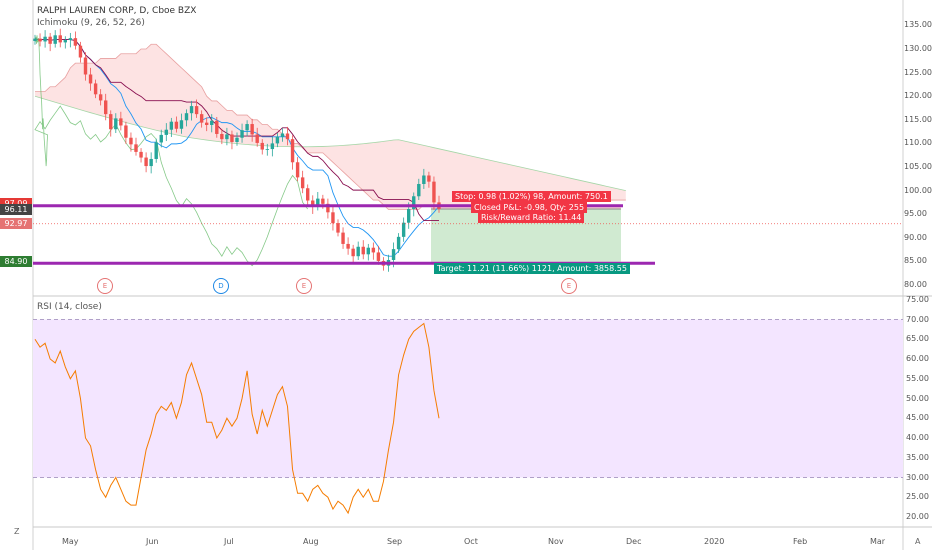  What do you see at coordinates (69, 307) in the screenshot?
I see `rsi-legend: RSI (14, close)` at bounding box center [69, 307].